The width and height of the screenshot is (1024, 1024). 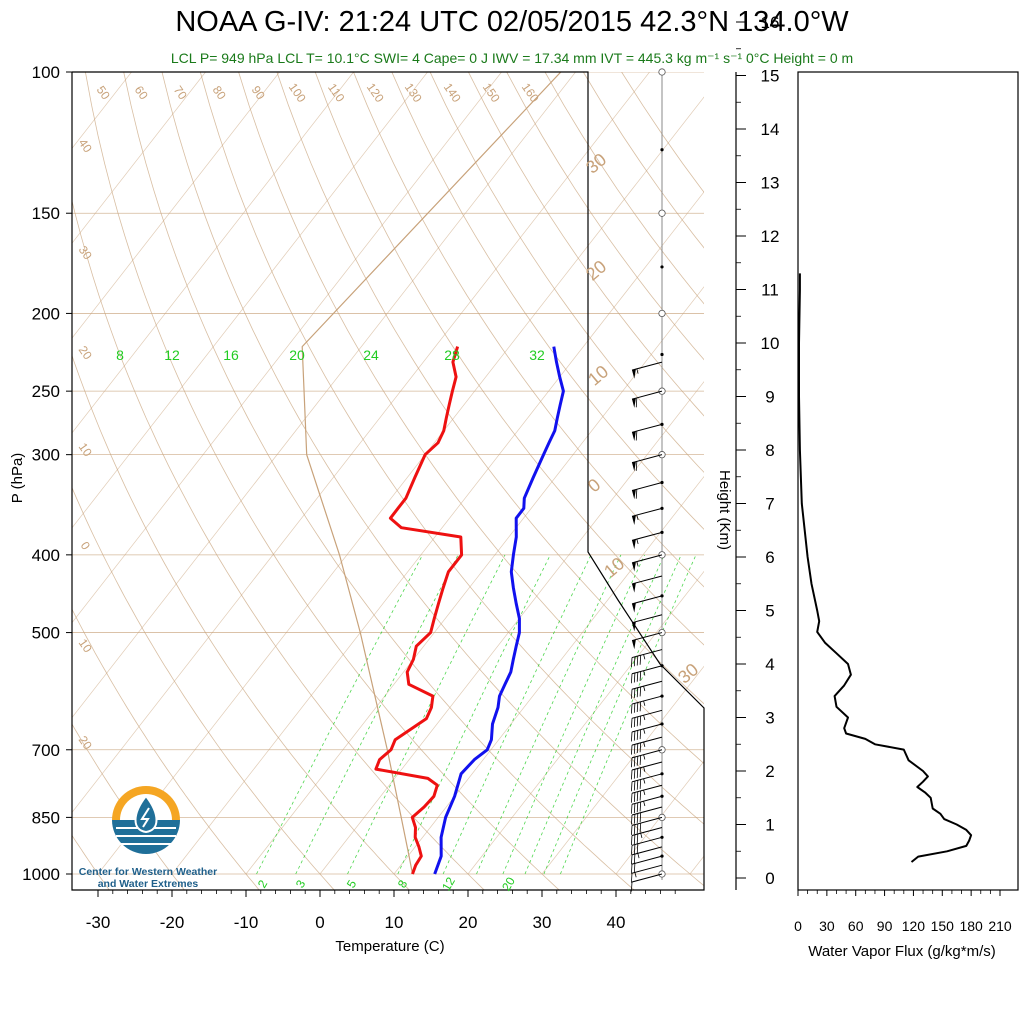 What do you see at coordinates (468, 922) in the screenshot?
I see `x-tick-label: 20` at bounding box center [468, 922].